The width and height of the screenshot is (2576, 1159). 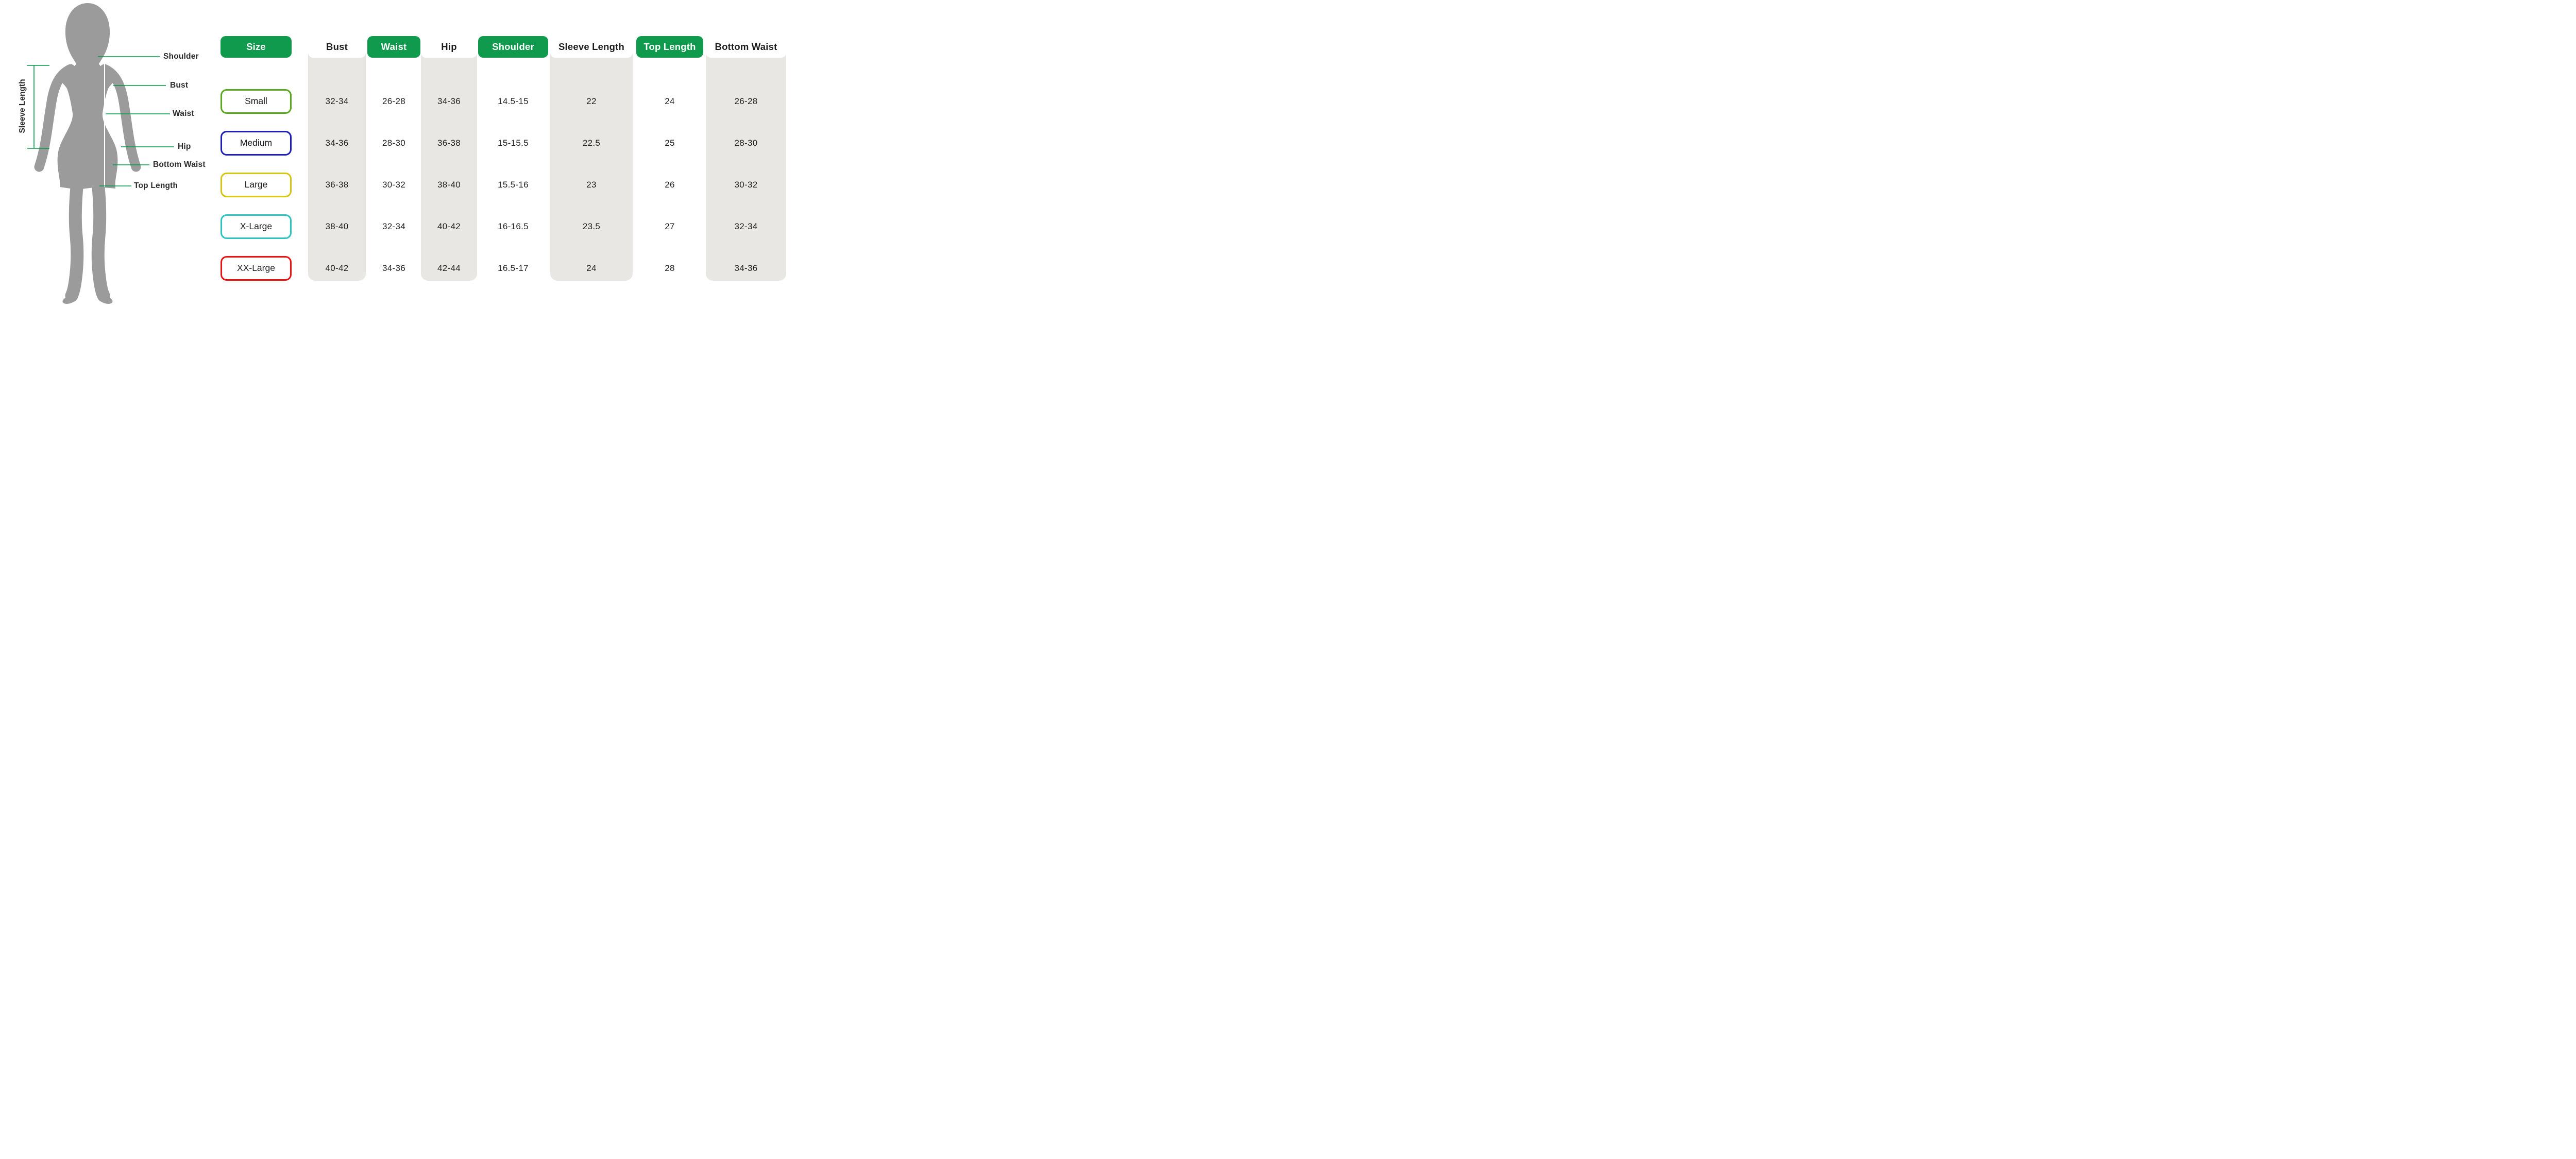 What do you see at coordinates (337, 184) in the screenshot?
I see `cell-bust-large: 36-38` at bounding box center [337, 184].